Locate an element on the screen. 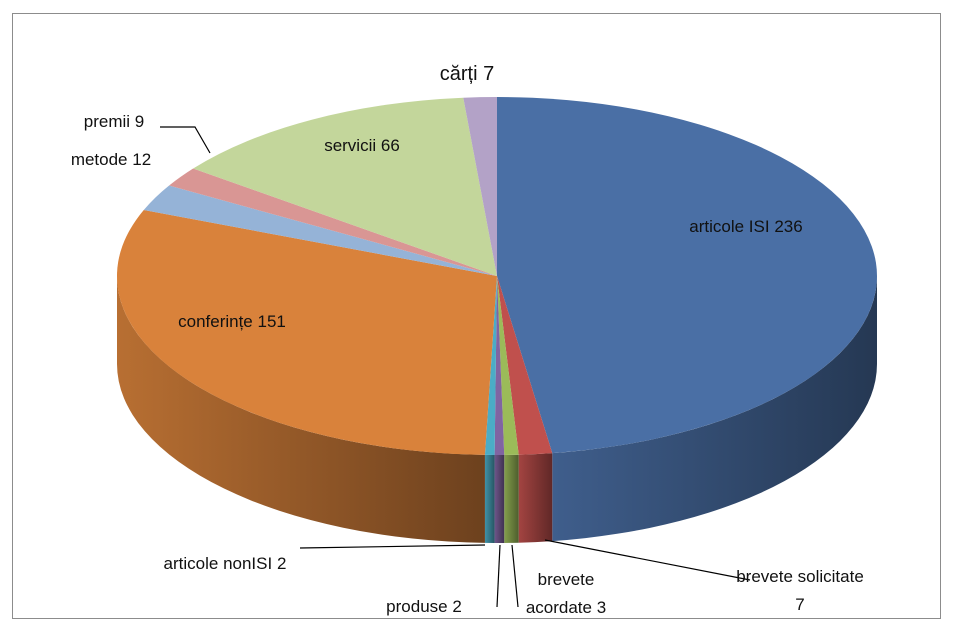 This screenshot has height=632, width=955. label-value: 9 is located at coordinates (139, 121).